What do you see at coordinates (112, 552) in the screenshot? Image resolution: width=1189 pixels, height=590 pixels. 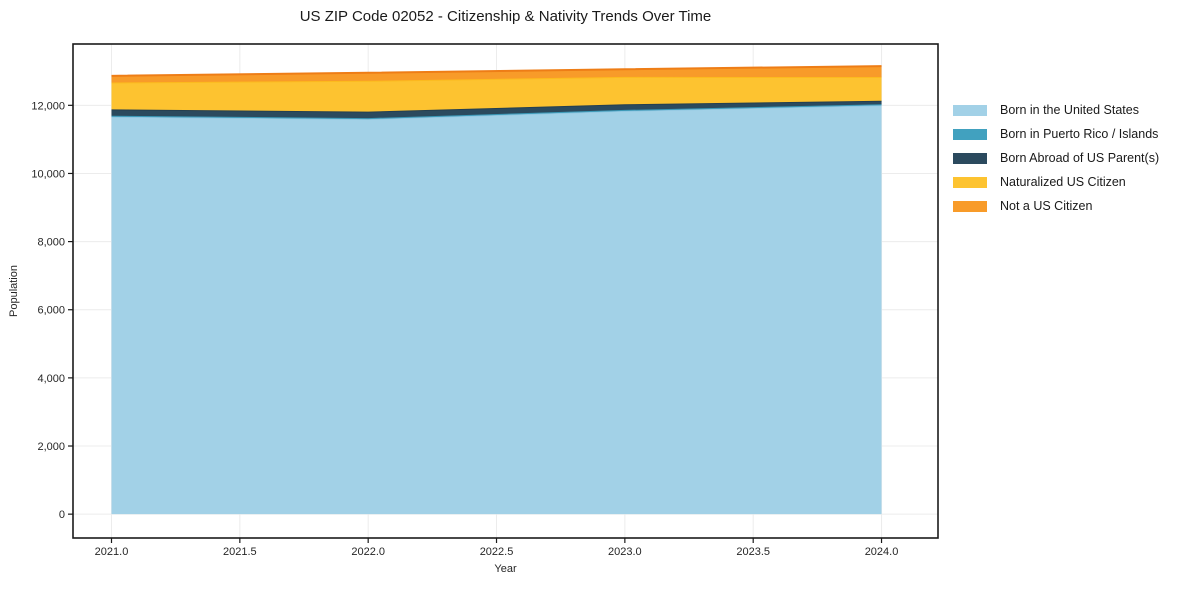 I see `x-tick-label: 2021.0` at bounding box center [112, 552].